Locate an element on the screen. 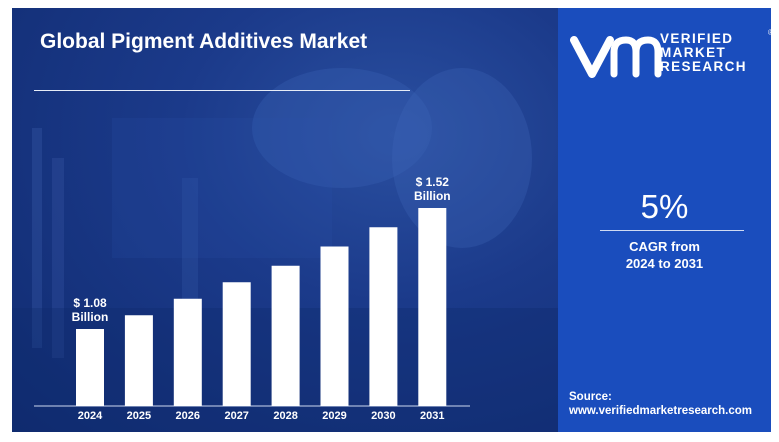 This screenshot has height=442, width=779. bar-2027 is located at coordinates (236, 344).